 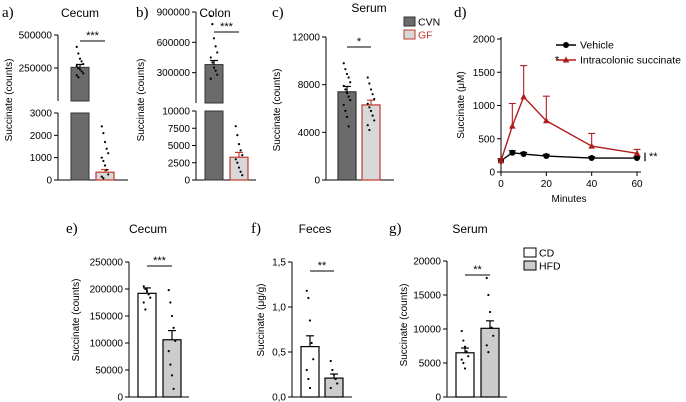 I want to click on y-tick-label: 20000, so click(x=427, y=262).